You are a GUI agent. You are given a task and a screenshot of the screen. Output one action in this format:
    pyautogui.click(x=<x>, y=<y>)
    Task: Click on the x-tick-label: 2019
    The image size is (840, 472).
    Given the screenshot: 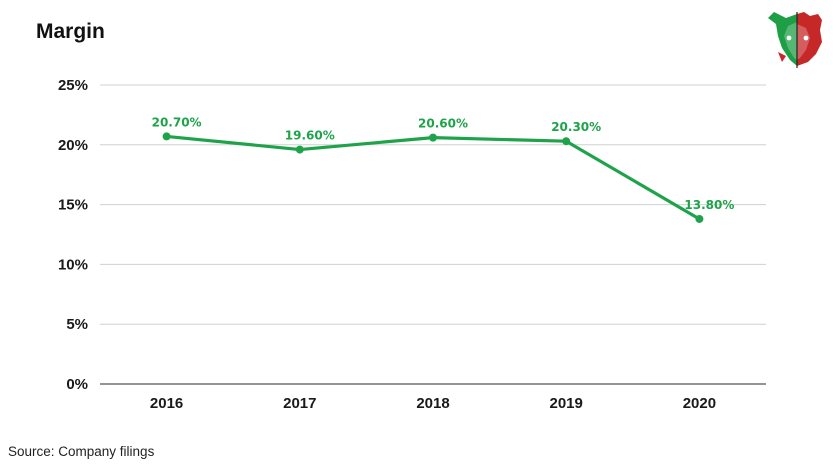 What is the action you would take?
    pyautogui.click(x=566, y=403)
    